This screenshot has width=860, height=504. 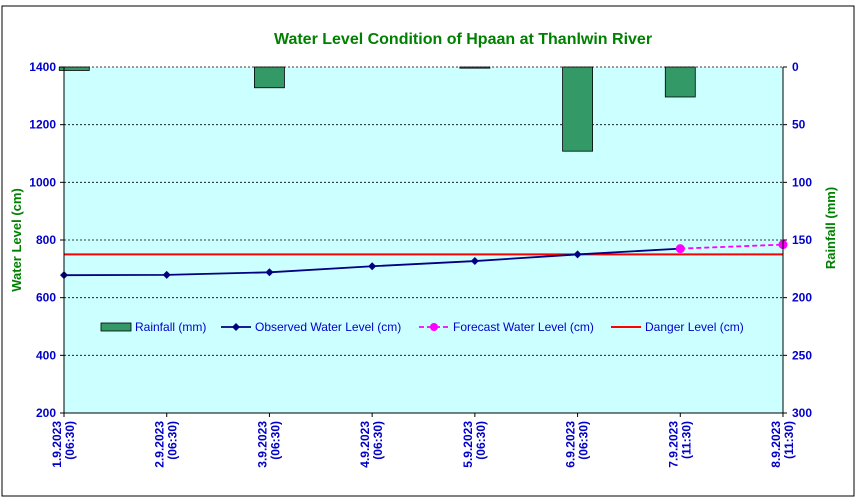 I want to click on y-tick-label-right: 250, so click(x=802, y=355).